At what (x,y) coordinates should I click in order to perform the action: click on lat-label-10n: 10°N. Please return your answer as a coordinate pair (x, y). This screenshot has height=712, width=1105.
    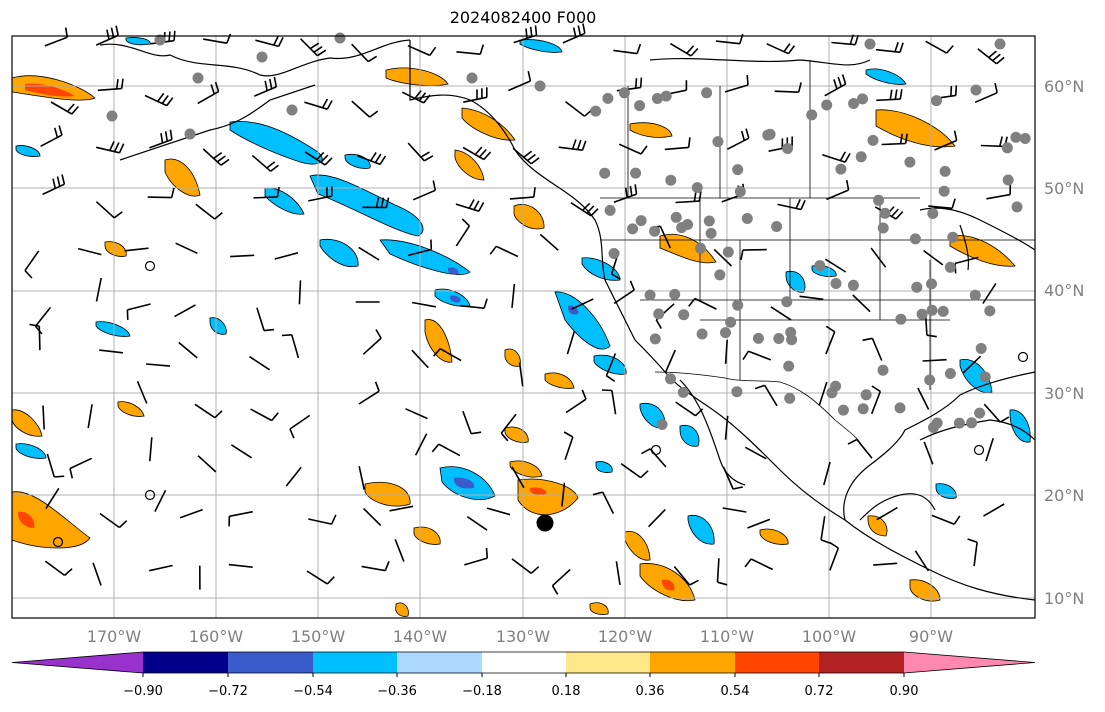
    Looking at the image, I should click on (1064, 598).